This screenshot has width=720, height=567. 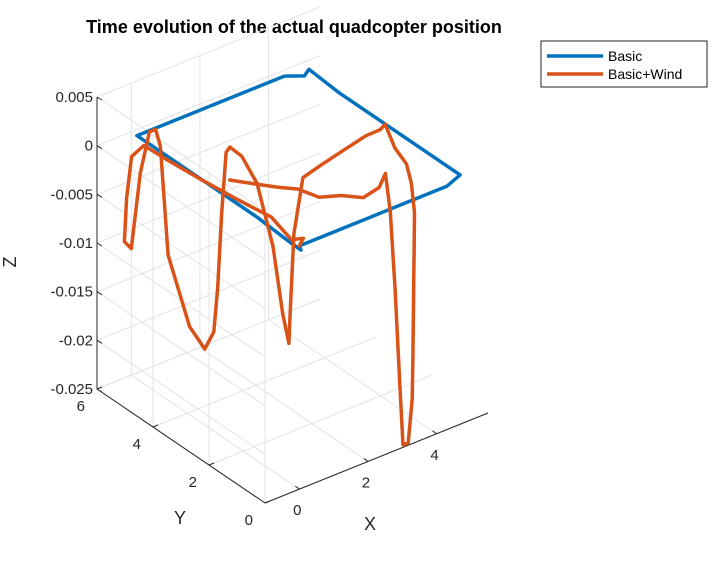 I want to click on legend-box, so click(x=624, y=64).